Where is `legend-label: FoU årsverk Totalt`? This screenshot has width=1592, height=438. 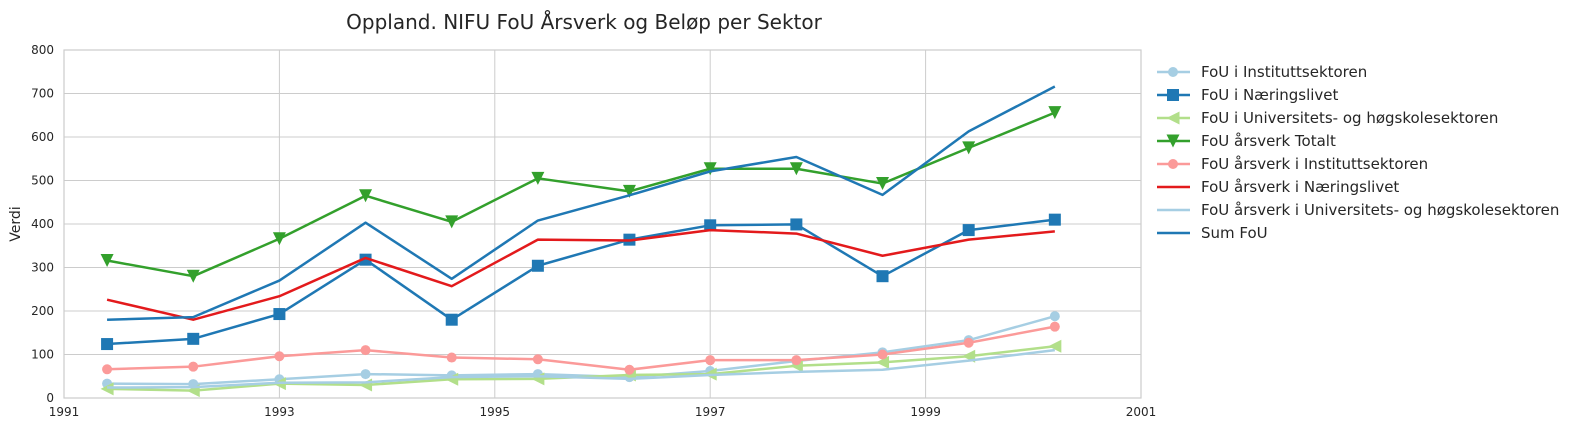
legend-label: FoU årsverk Totalt is located at coordinates (1268, 141).